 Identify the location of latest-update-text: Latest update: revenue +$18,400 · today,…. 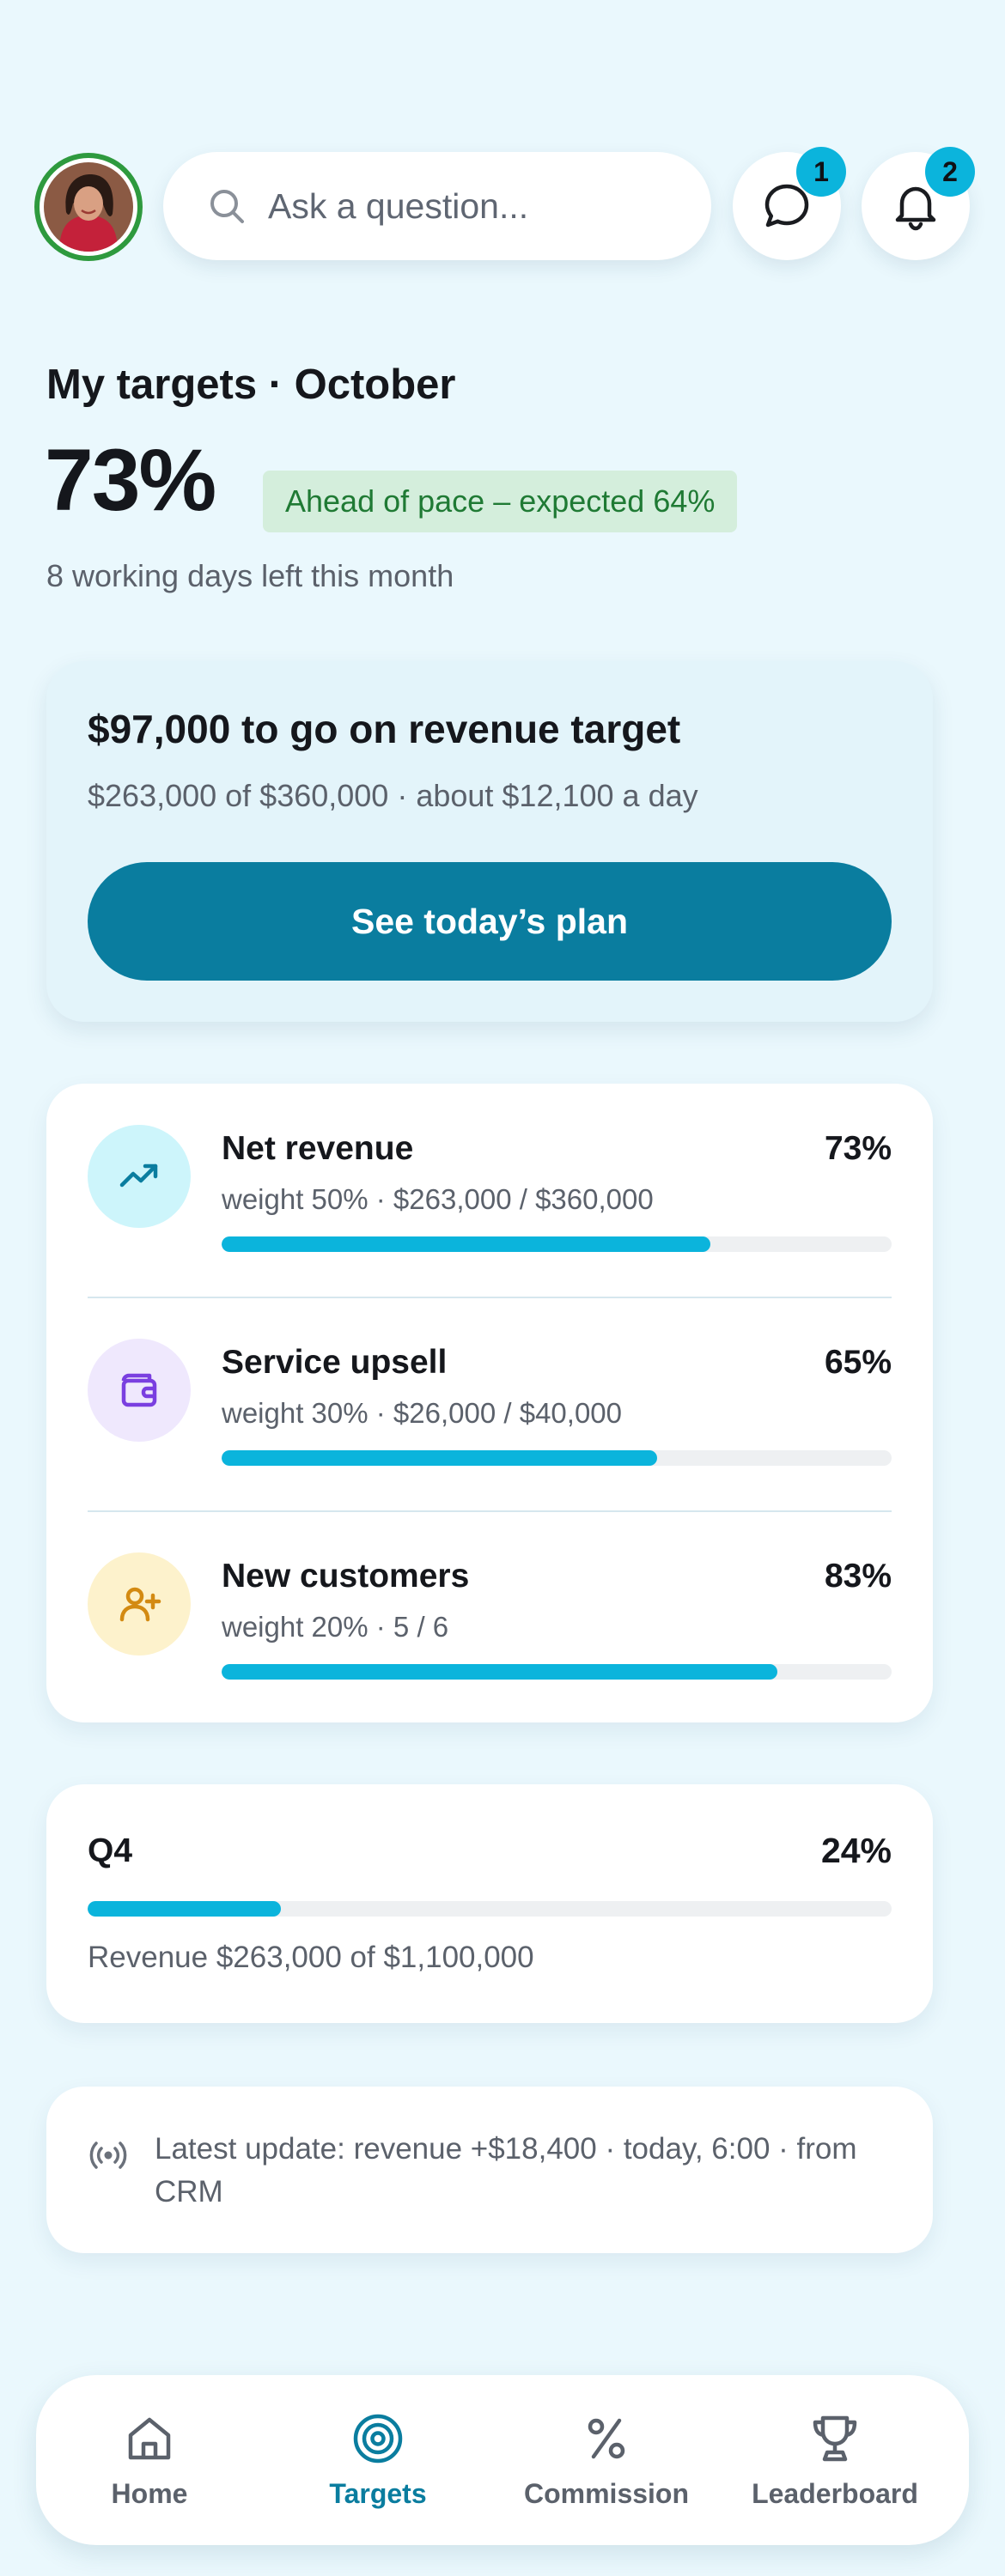
(506, 2170).